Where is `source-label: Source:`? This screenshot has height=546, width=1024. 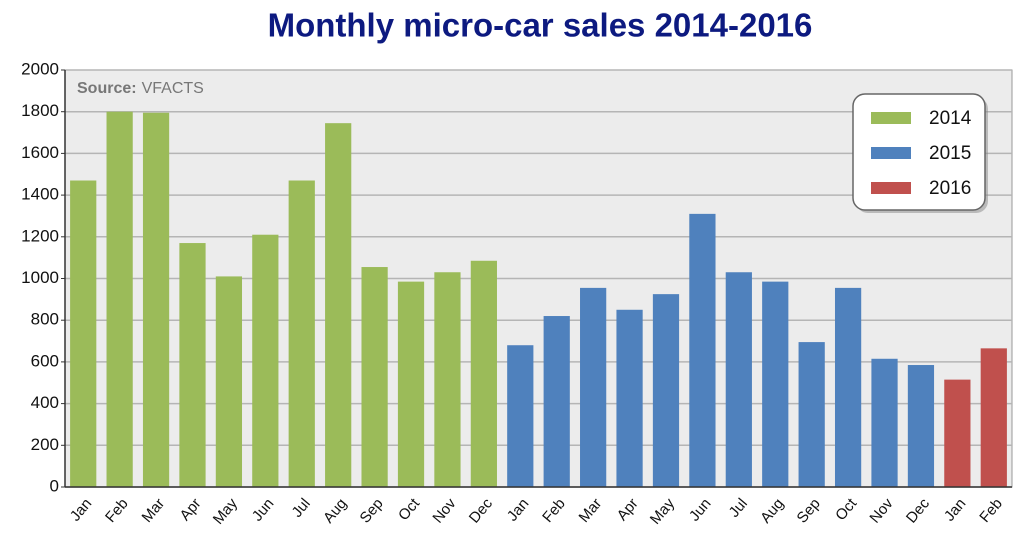
source-label: Source: is located at coordinates (107, 88).